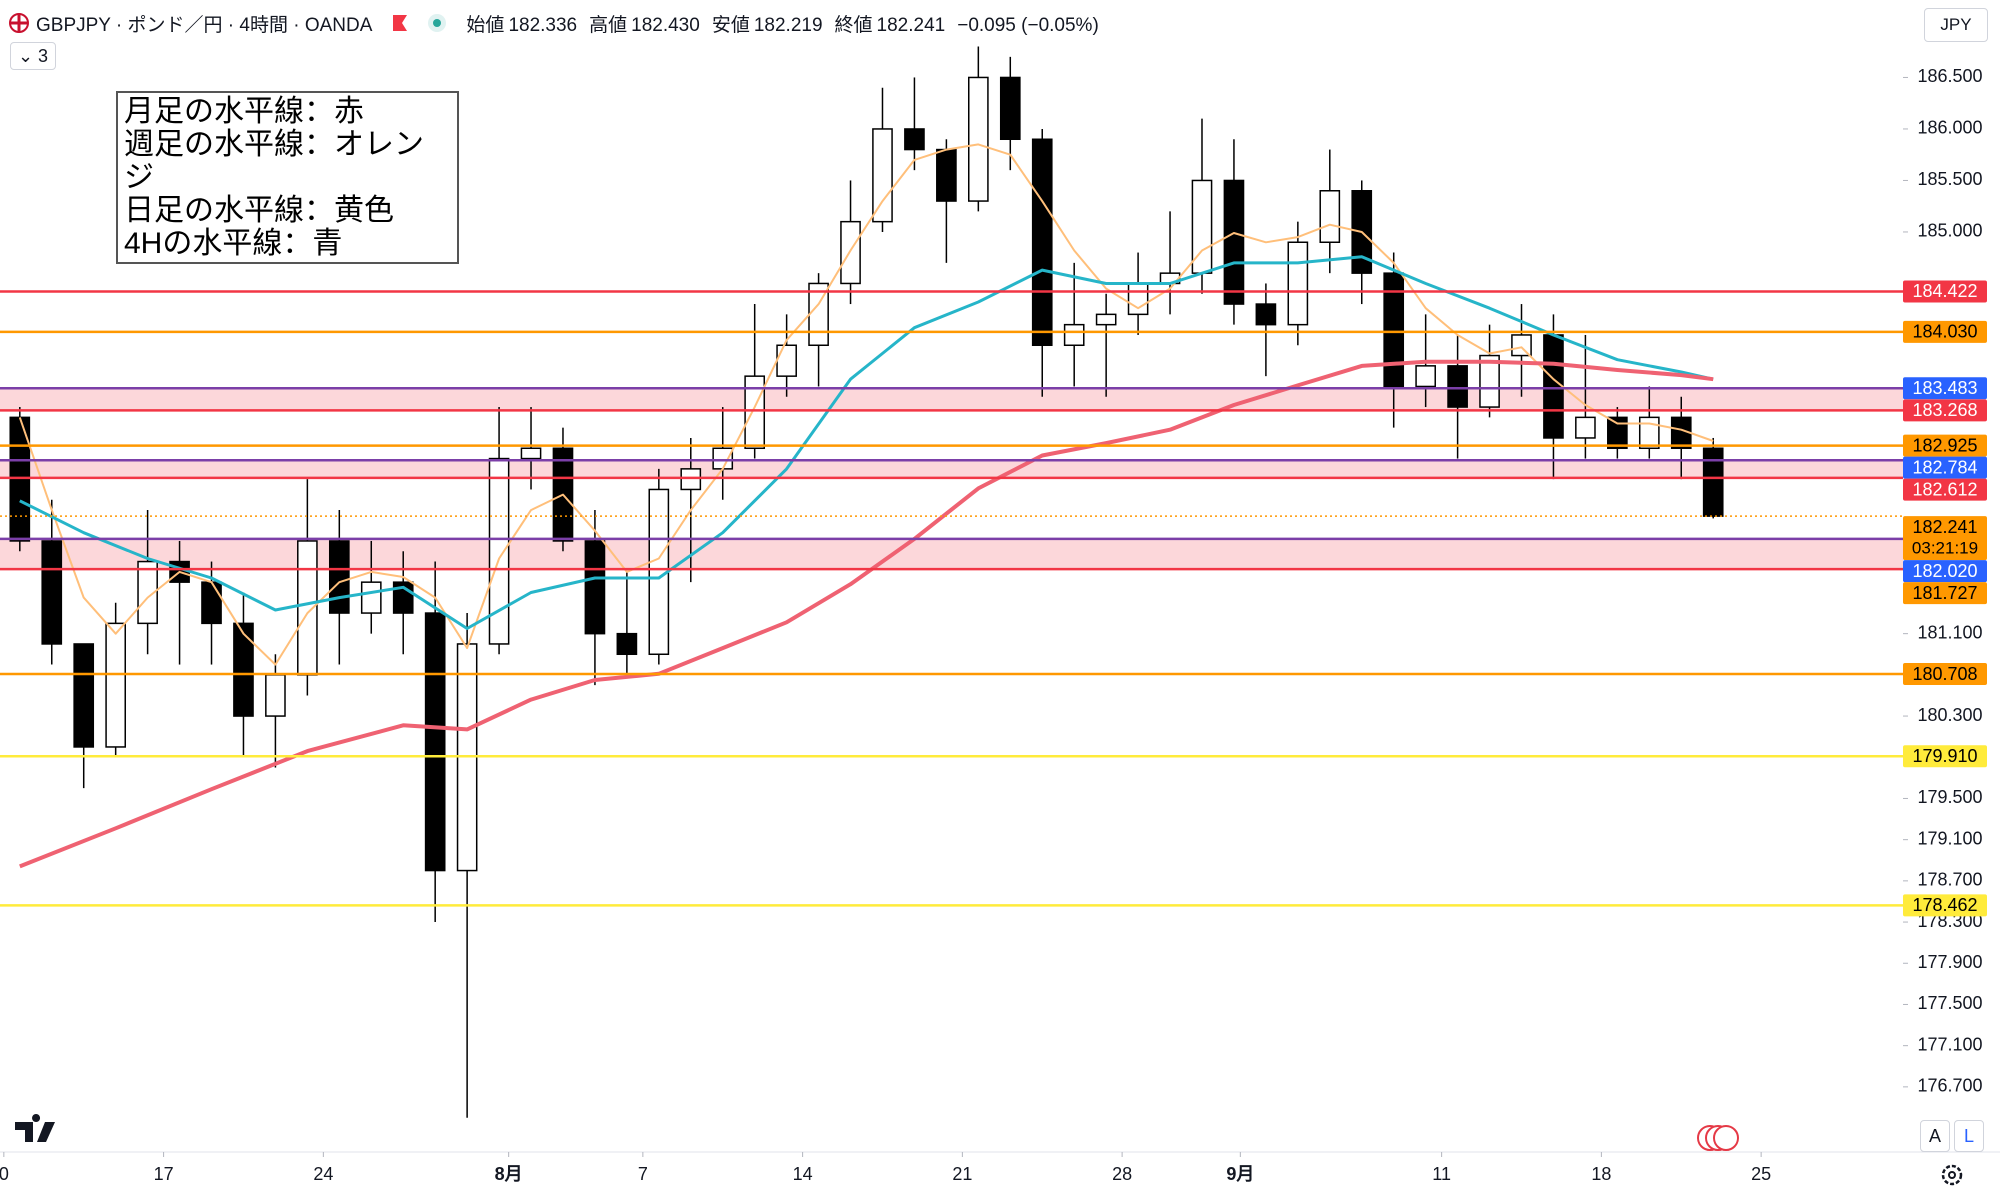 Image resolution: width=2000 pixels, height=1199 pixels. Describe the element at coordinates (1949, 179) in the screenshot. I see `y-tick-label: 185.500` at that location.